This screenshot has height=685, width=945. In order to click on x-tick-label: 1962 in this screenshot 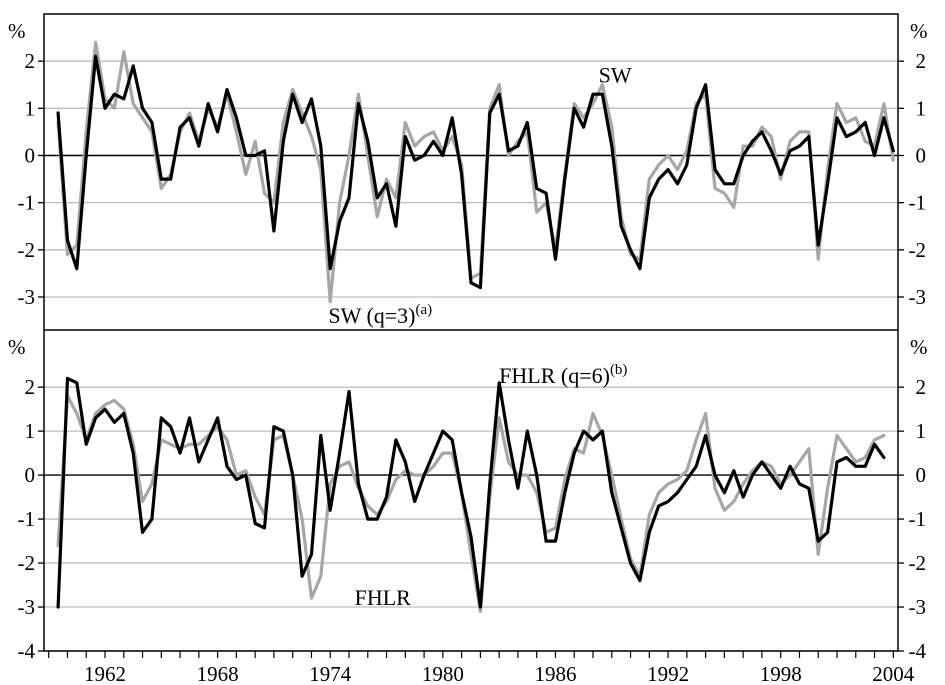, I will do `click(105, 673)`.